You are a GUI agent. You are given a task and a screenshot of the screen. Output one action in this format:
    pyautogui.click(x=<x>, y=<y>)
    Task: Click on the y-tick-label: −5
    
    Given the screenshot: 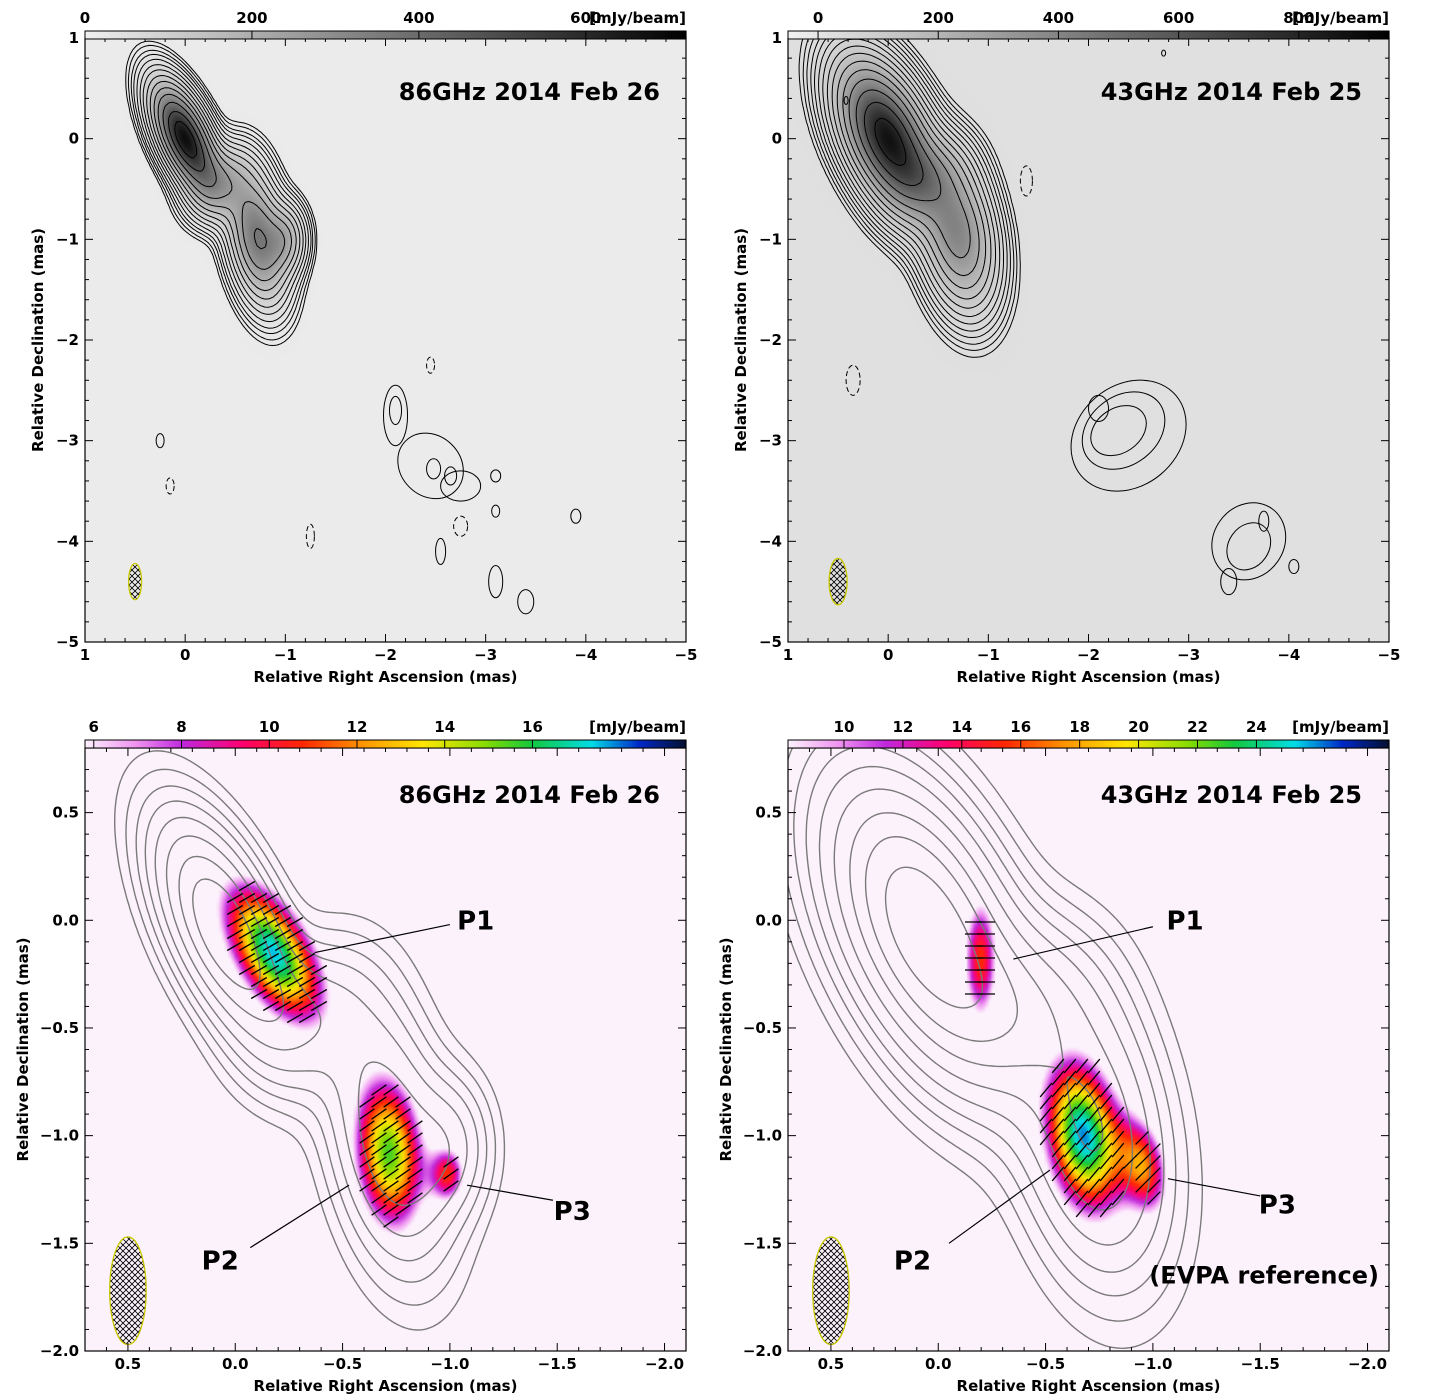 What is the action you would take?
    pyautogui.click(x=67, y=642)
    